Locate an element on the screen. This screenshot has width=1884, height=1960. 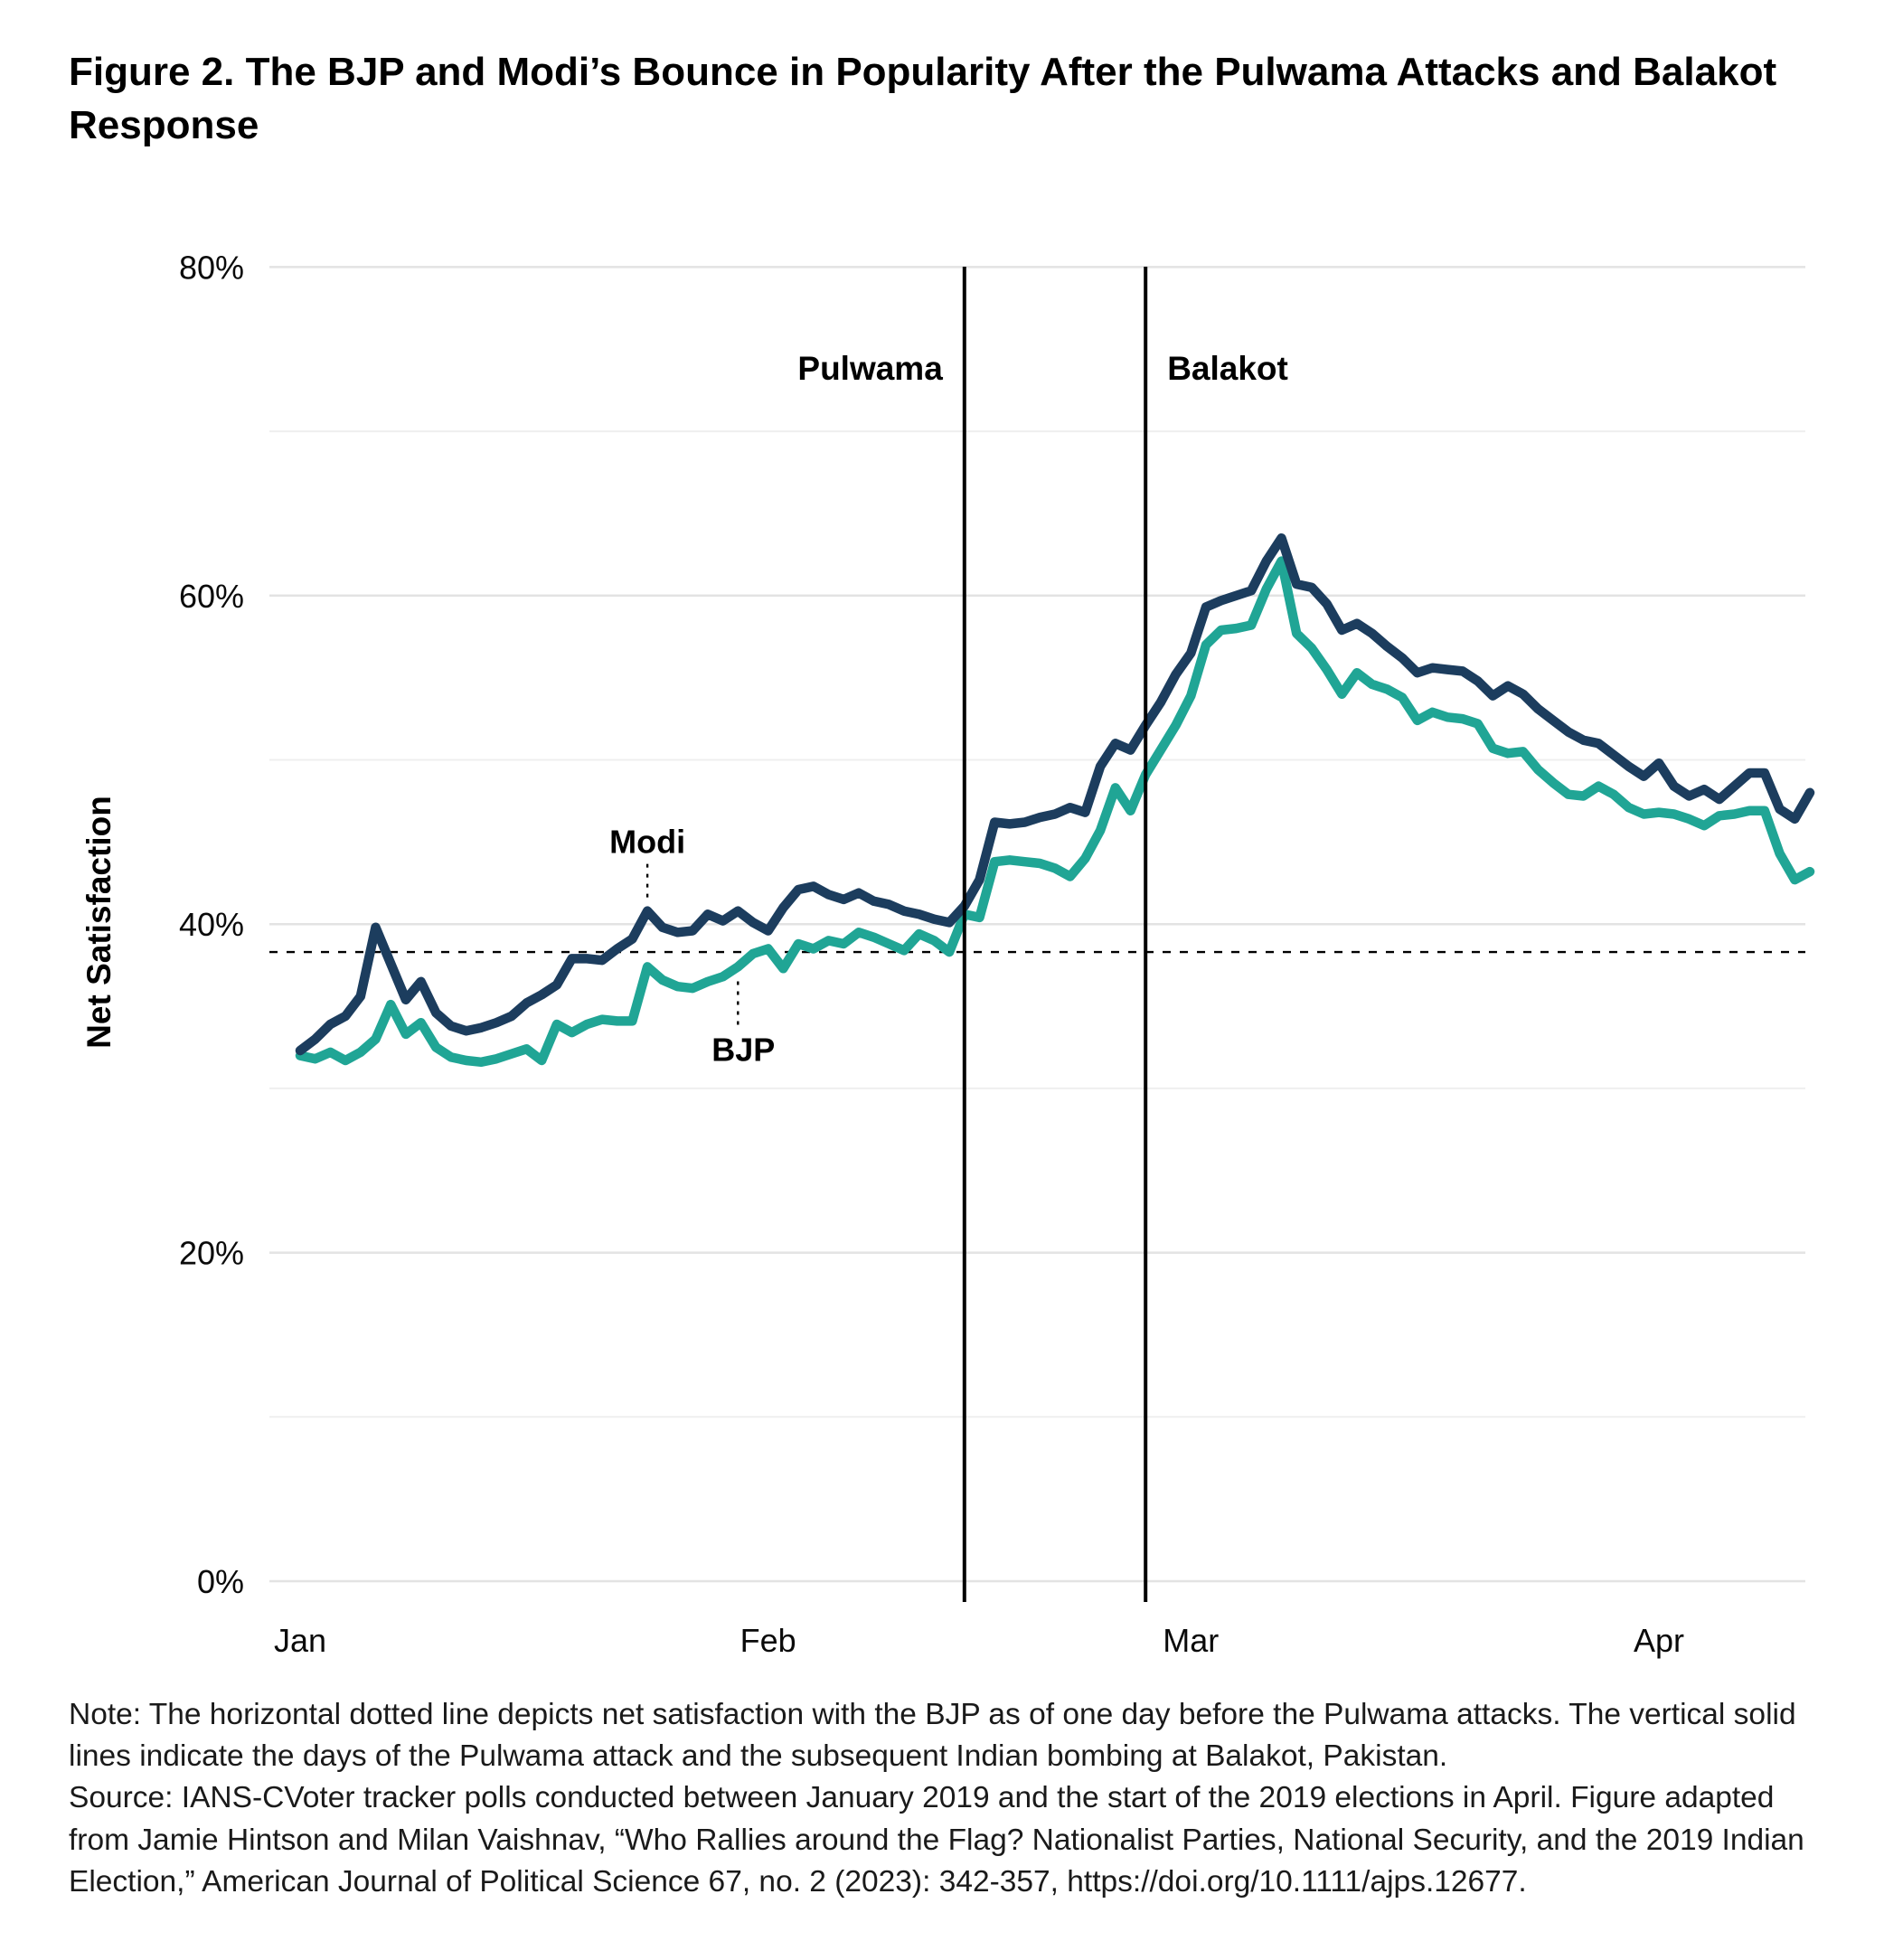
series-label-bjp: BJP is located at coordinates (743, 1049).